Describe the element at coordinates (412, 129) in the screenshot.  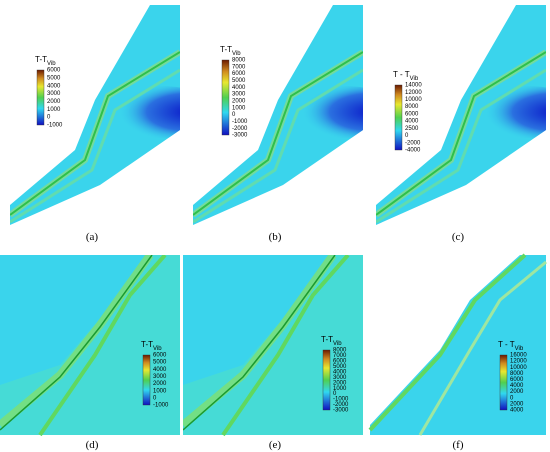
I see `colorbar-tick-label: 2500` at that location.